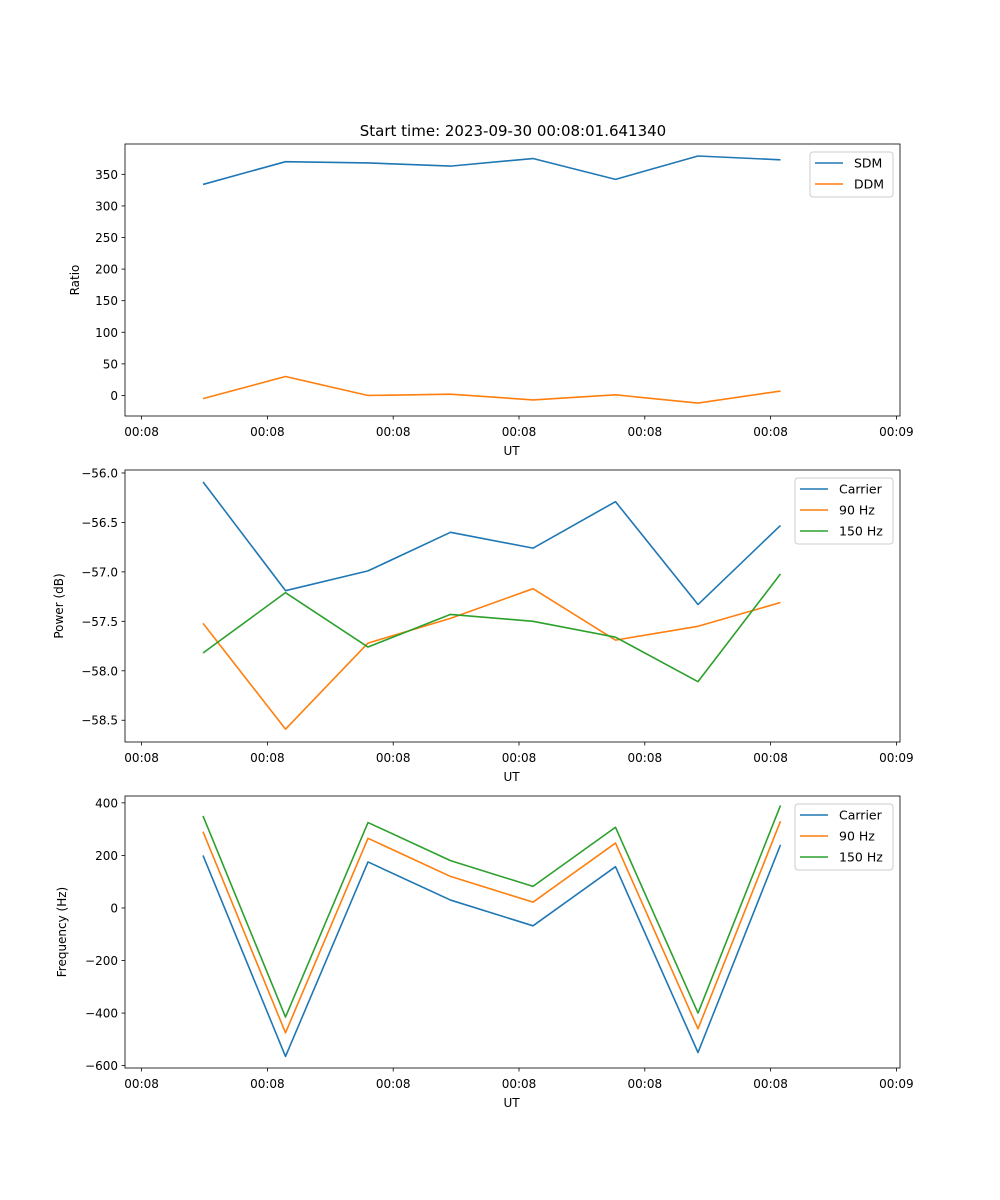 The width and height of the screenshot is (1000, 1200). Describe the element at coordinates (106, 238) in the screenshot. I see `y-tick-label: 250` at that location.